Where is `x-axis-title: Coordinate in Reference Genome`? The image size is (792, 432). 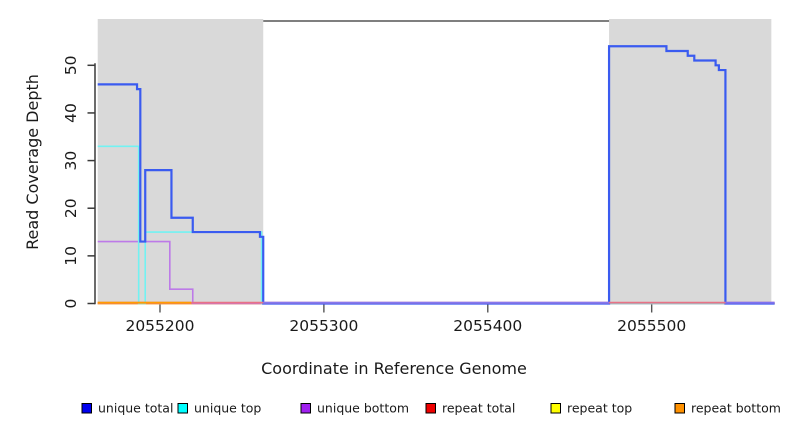 x-axis-title: Coordinate in Reference Genome is located at coordinates (394, 368).